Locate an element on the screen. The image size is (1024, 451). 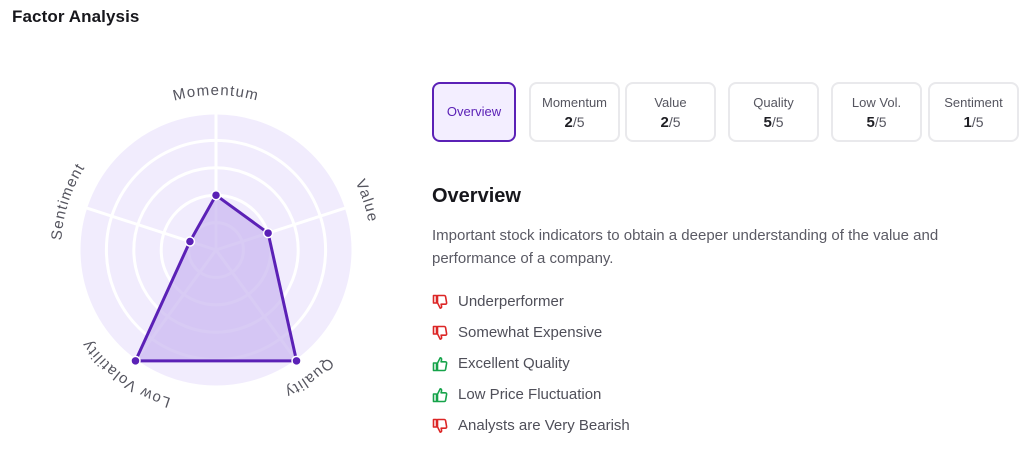
tab-label: Momentum is located at coordinates (574, 102).